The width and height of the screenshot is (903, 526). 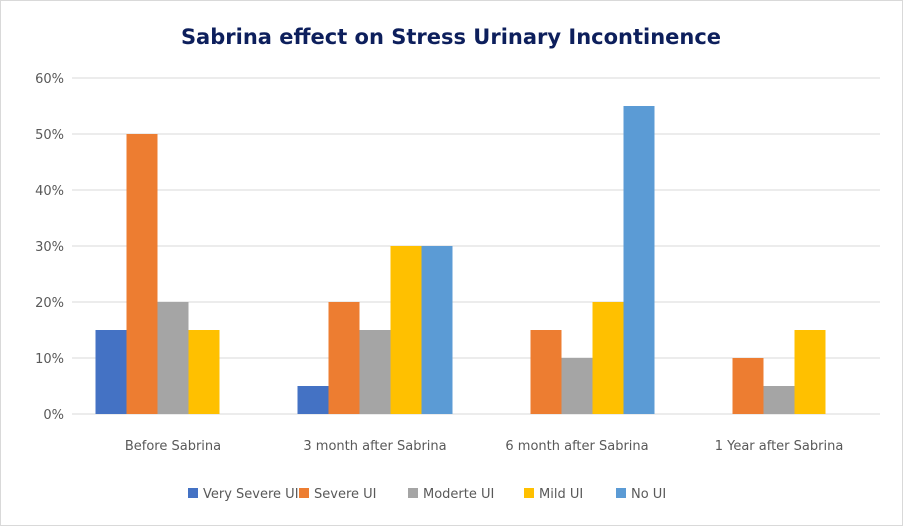 What do you see at coordinates (49, 135) in the screenshot?
I see `y-tick-label: 50%` at bounding box center [49, 135].